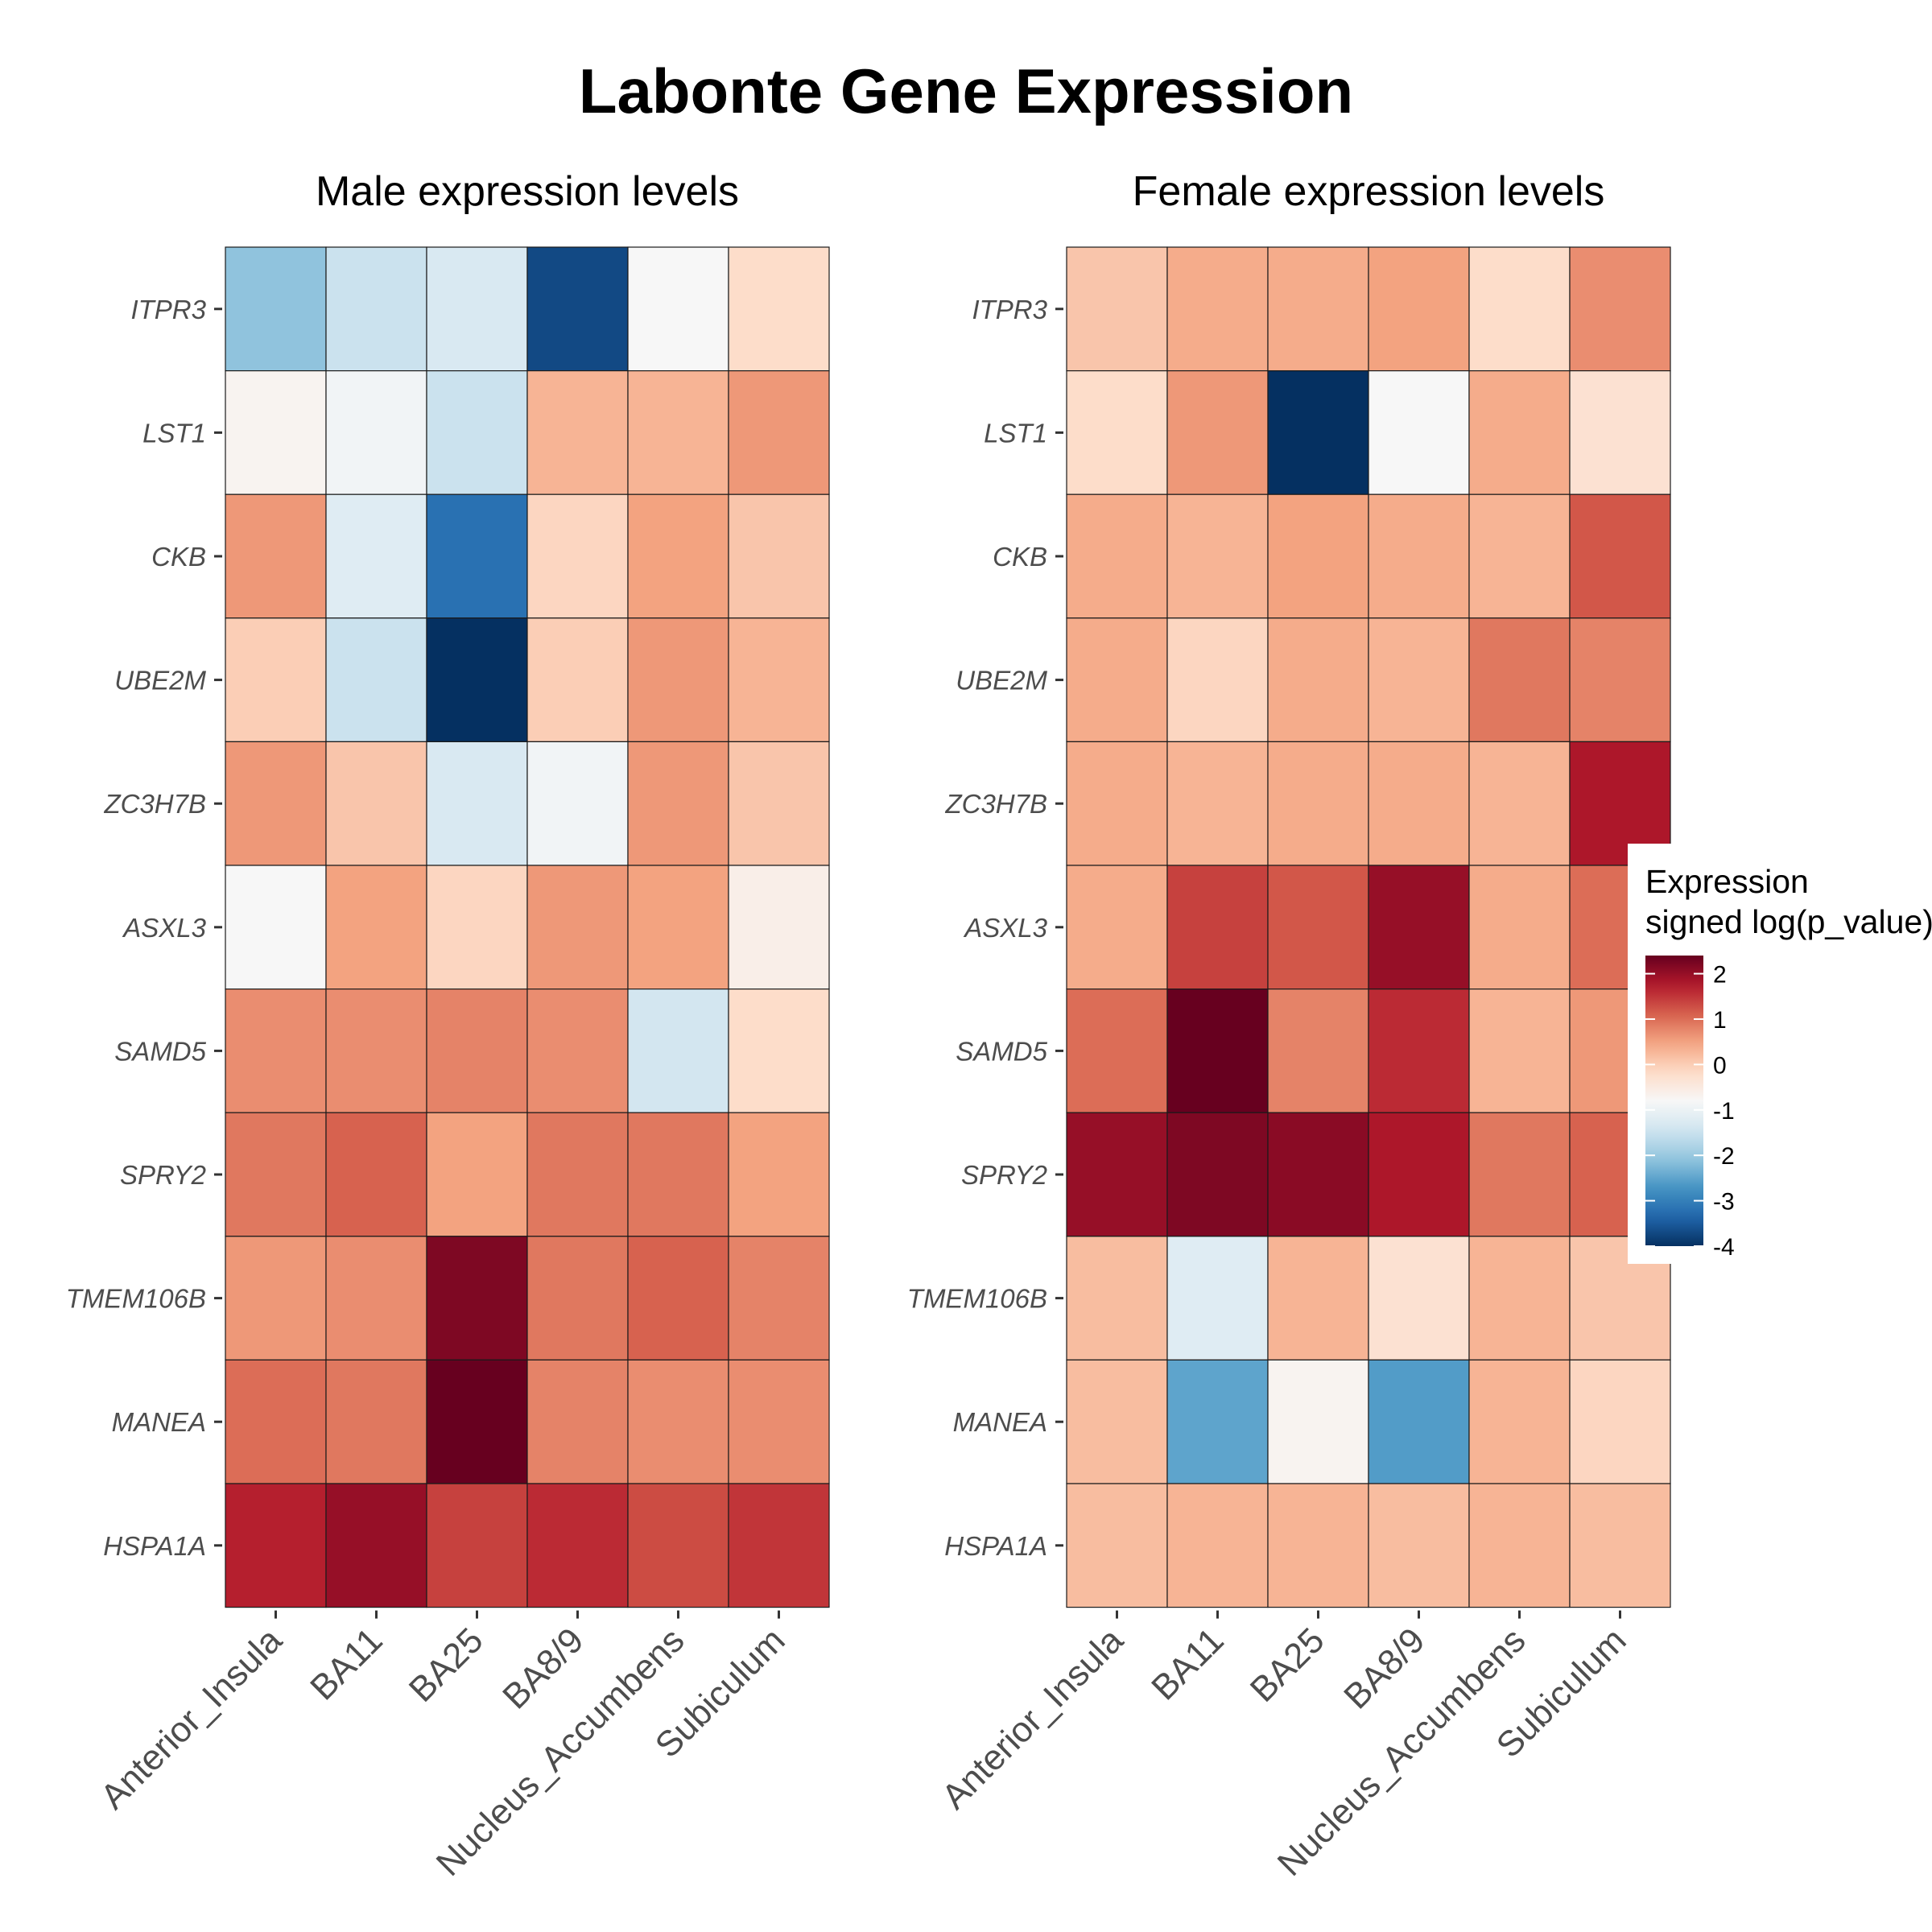  I want to click on legend-tick-label: -1, so click(1724, 1111).